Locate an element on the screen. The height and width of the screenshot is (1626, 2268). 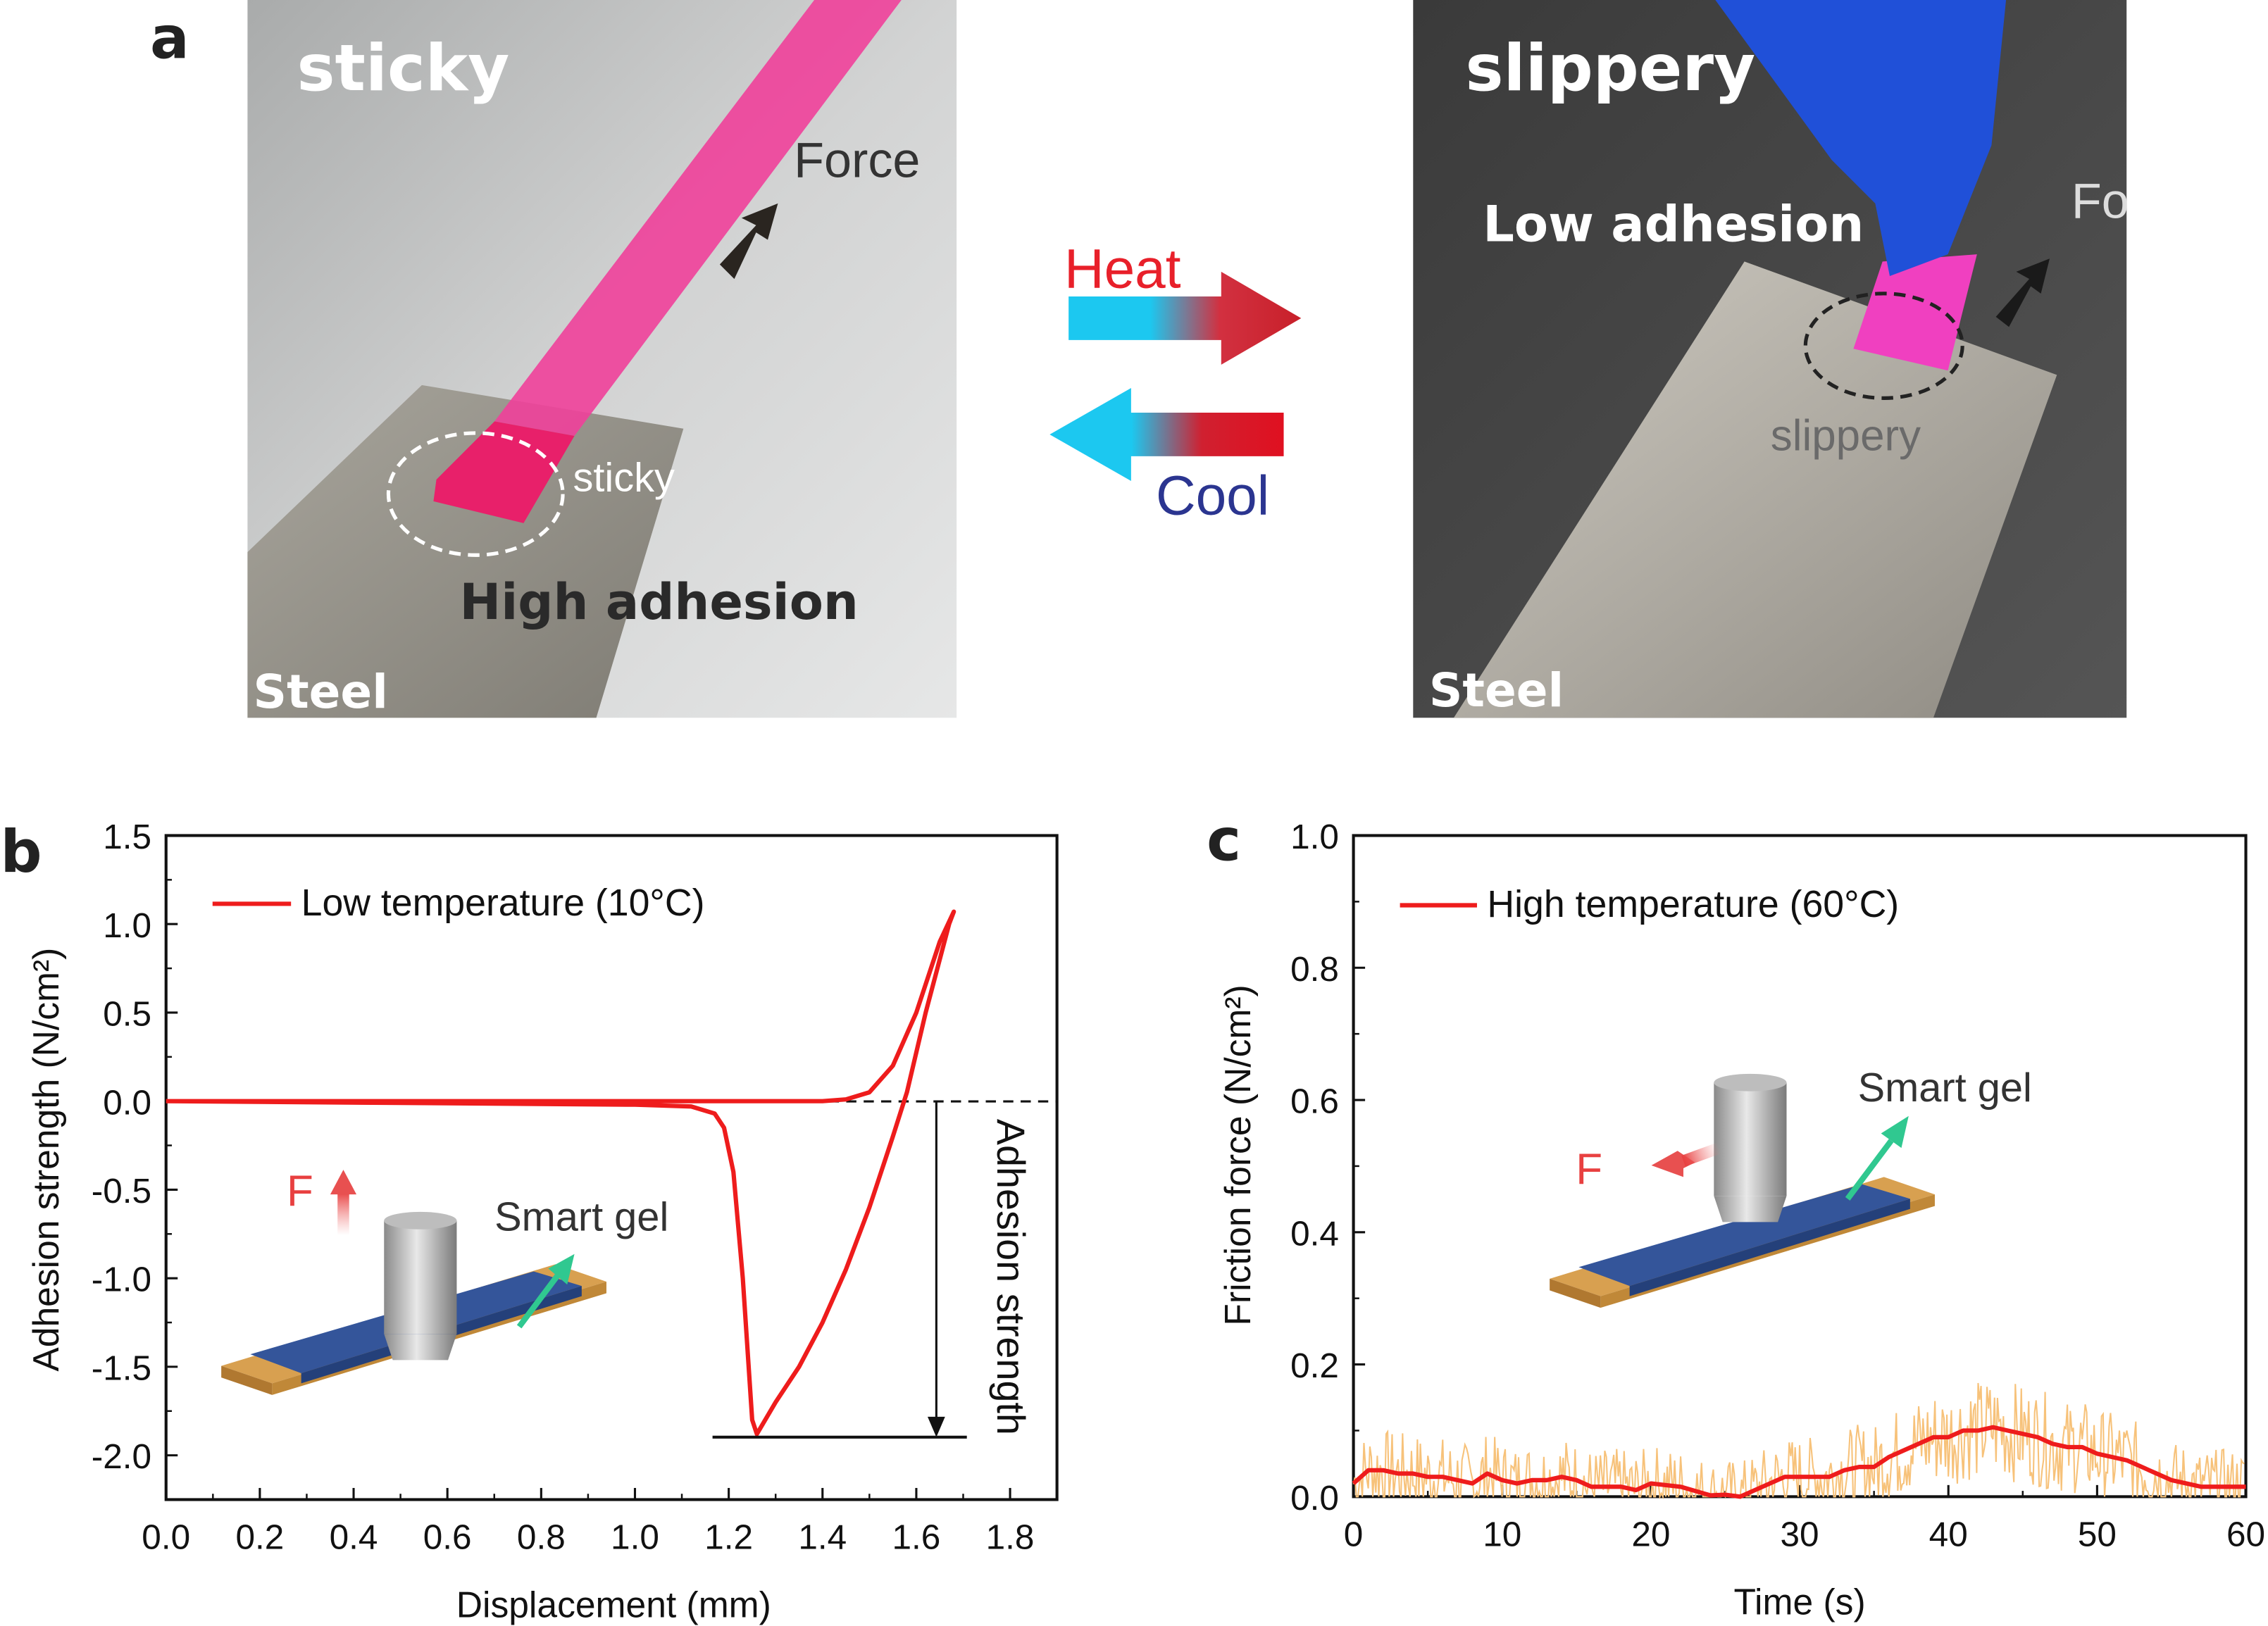
y-tick-label: 0.8 is located at coordinates (1315, 969).